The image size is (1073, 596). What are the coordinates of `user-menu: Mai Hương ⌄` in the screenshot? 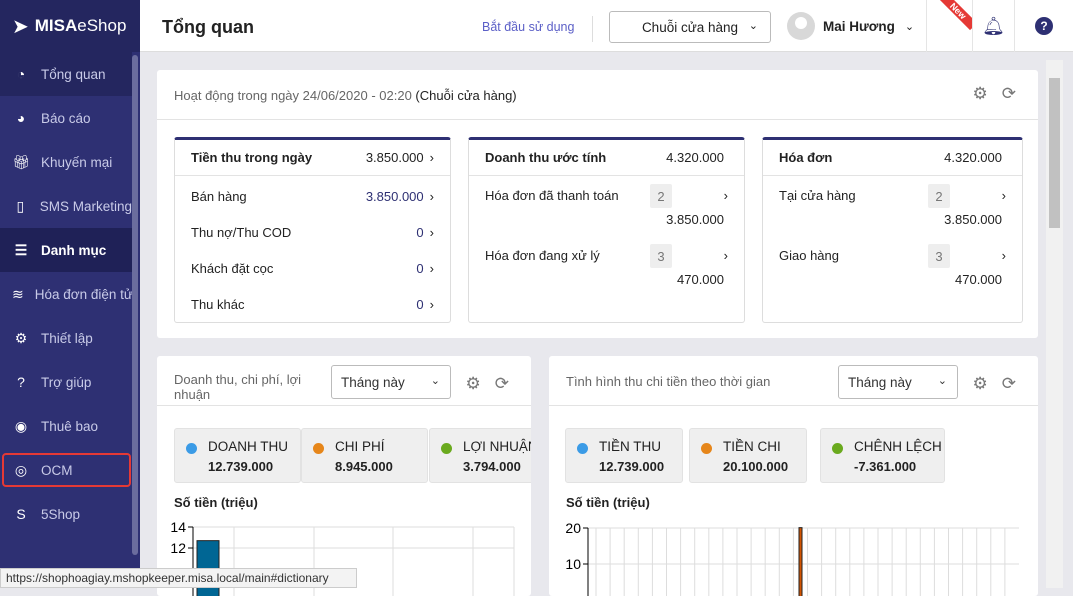 It's located at (850, 26).